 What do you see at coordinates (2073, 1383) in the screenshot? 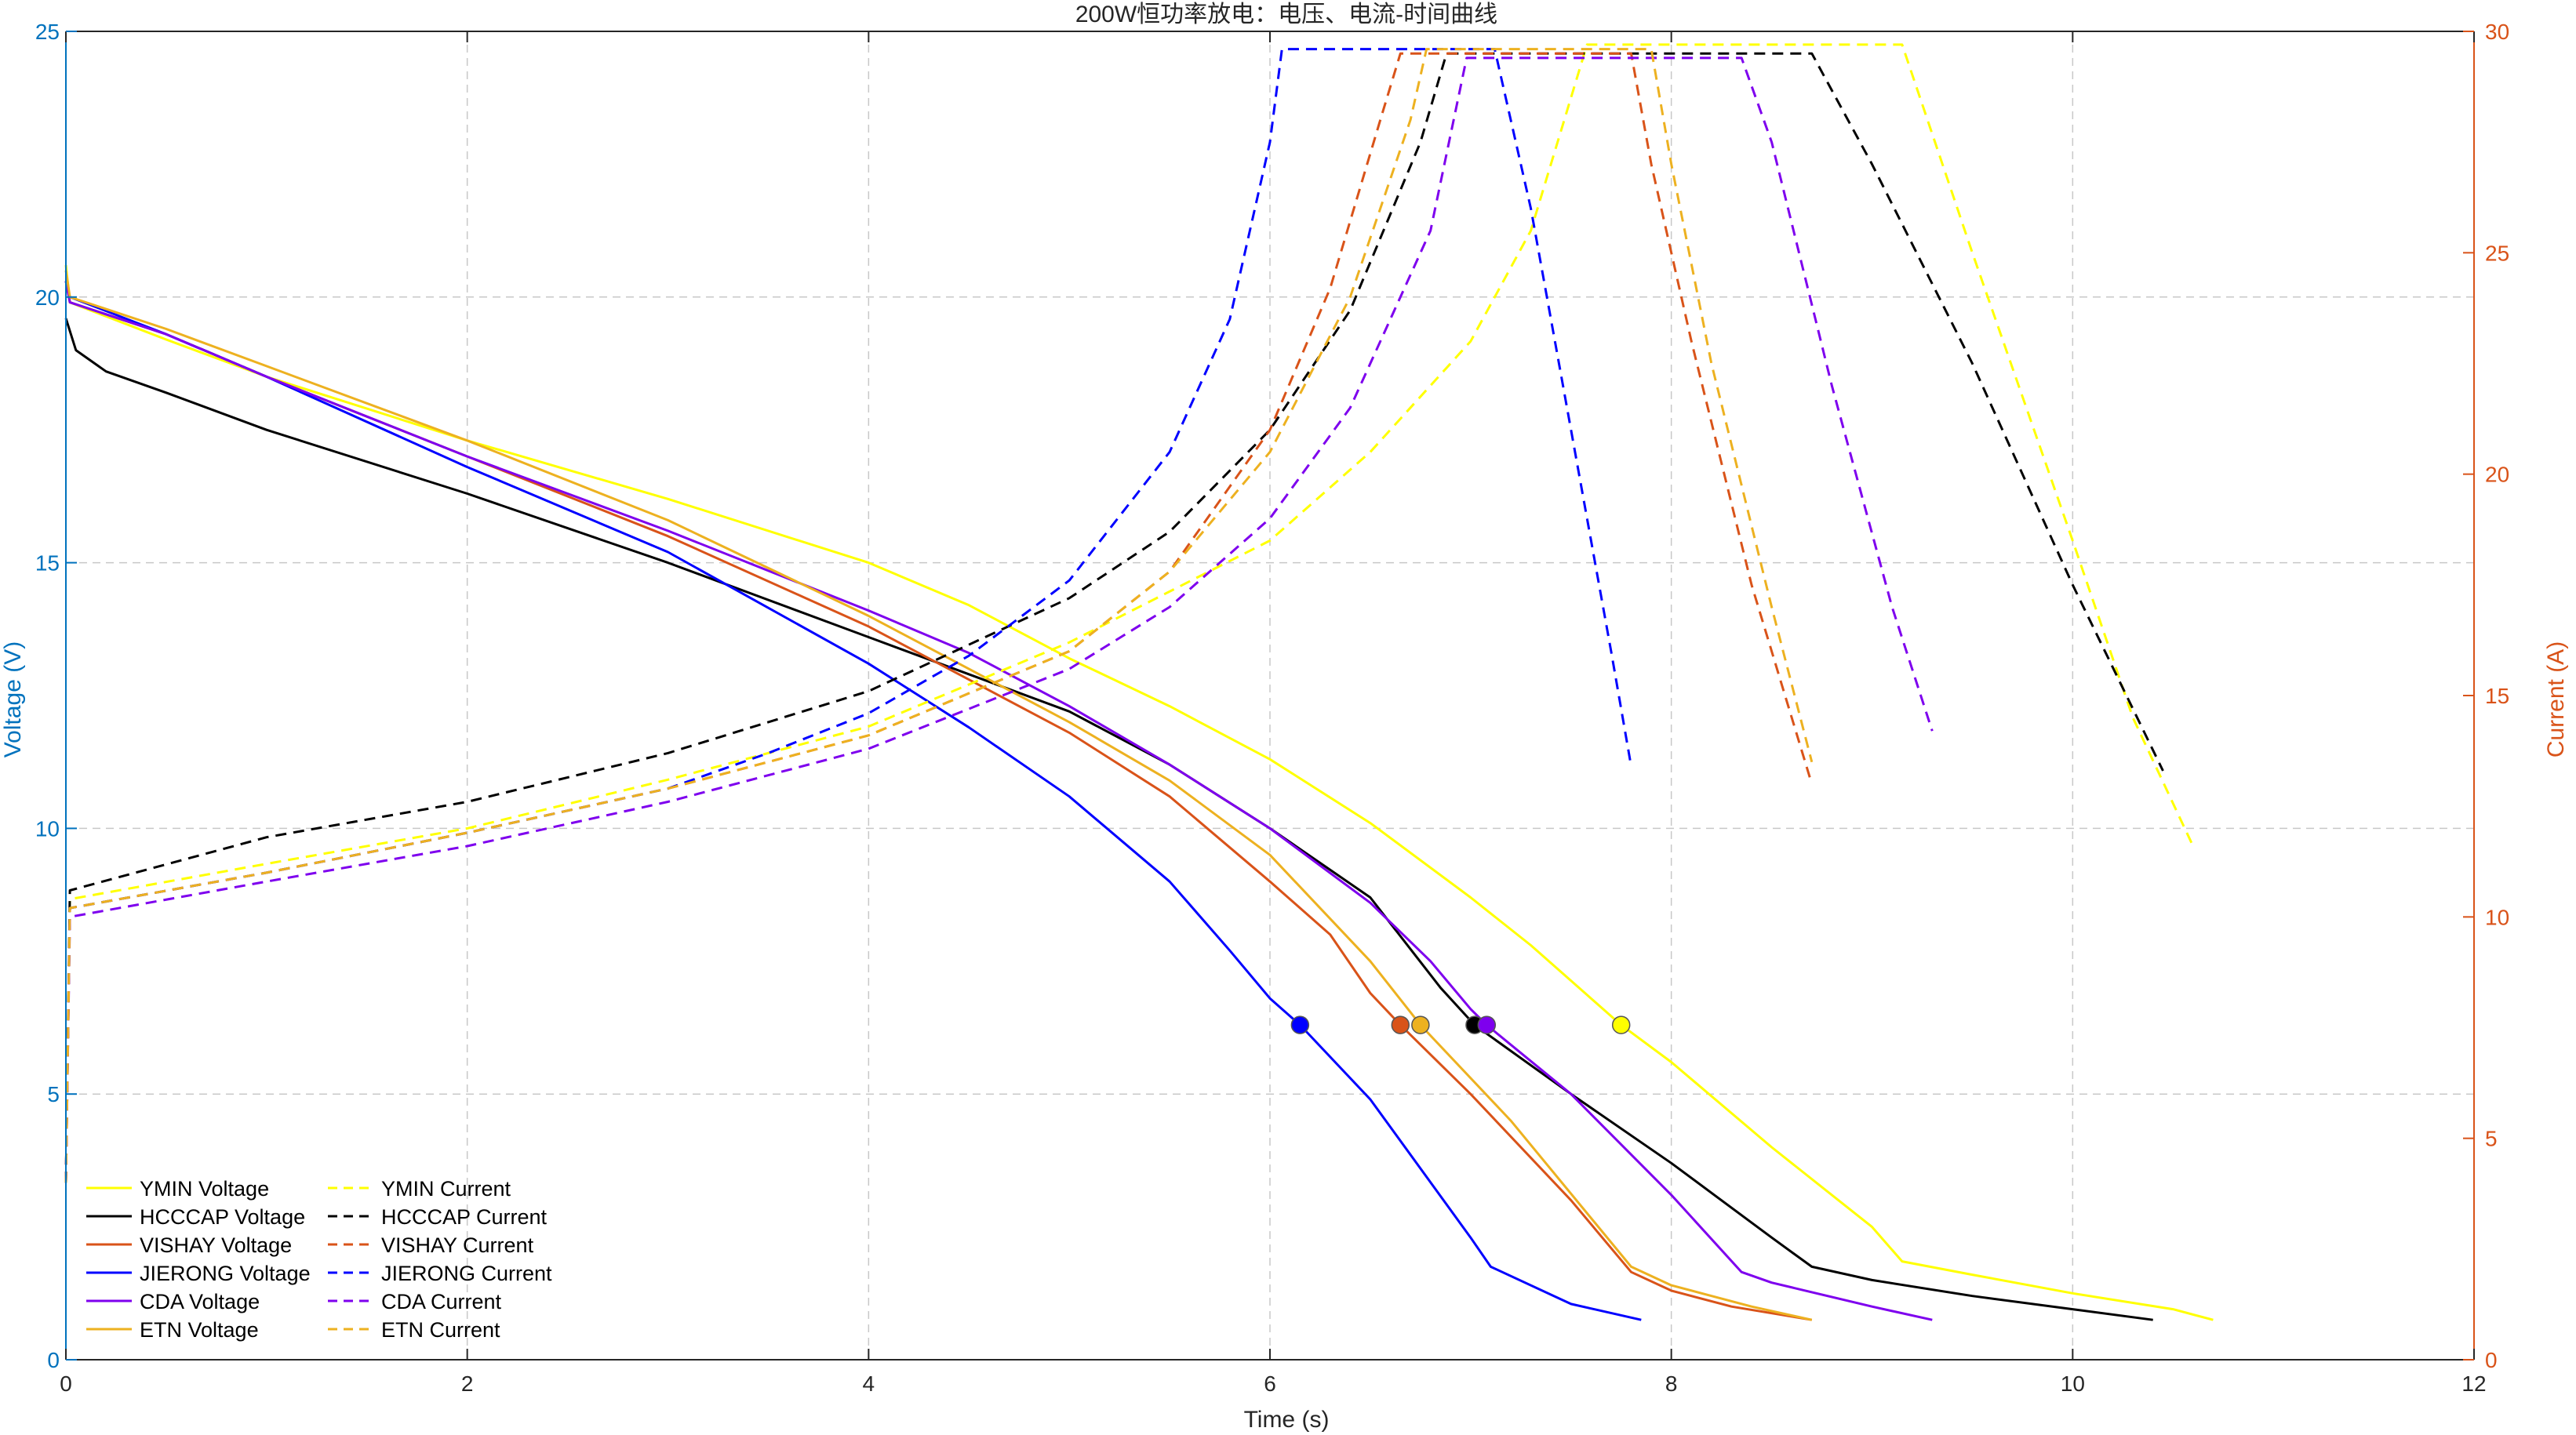
I see `x-tick-label: 10` at bounding box center [2073, 1383].